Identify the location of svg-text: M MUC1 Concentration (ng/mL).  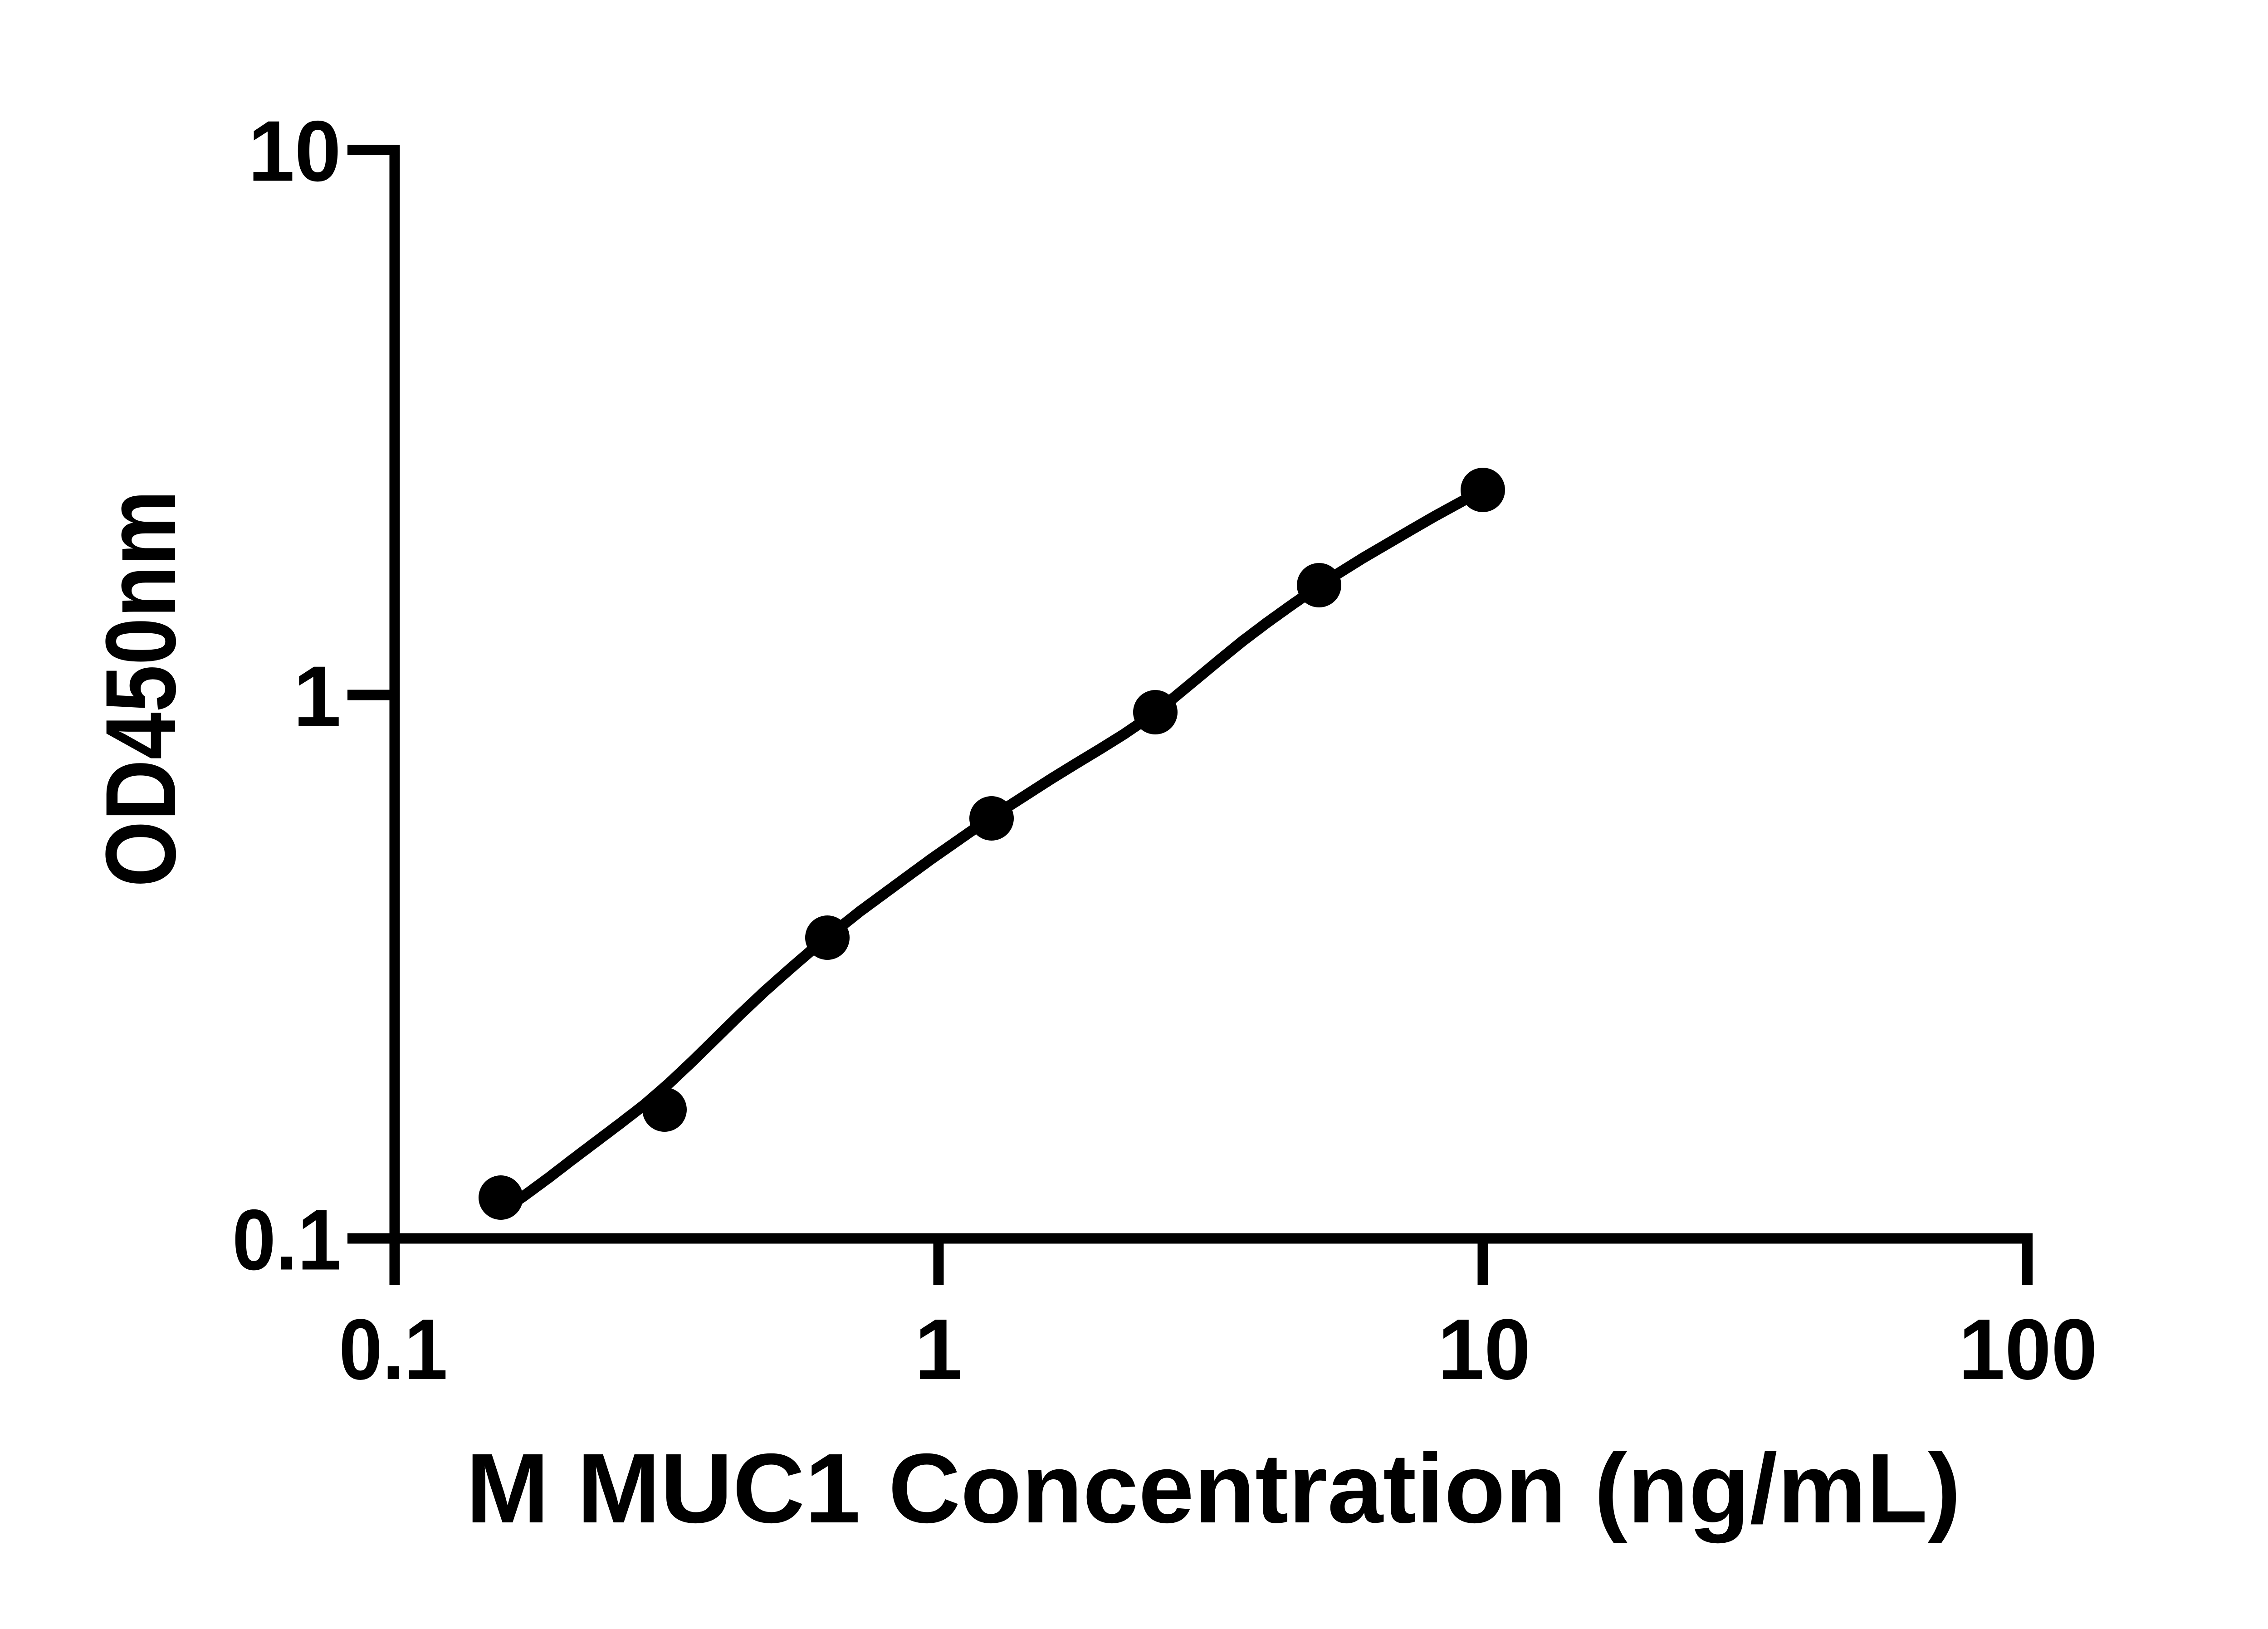
(1214, 1488).